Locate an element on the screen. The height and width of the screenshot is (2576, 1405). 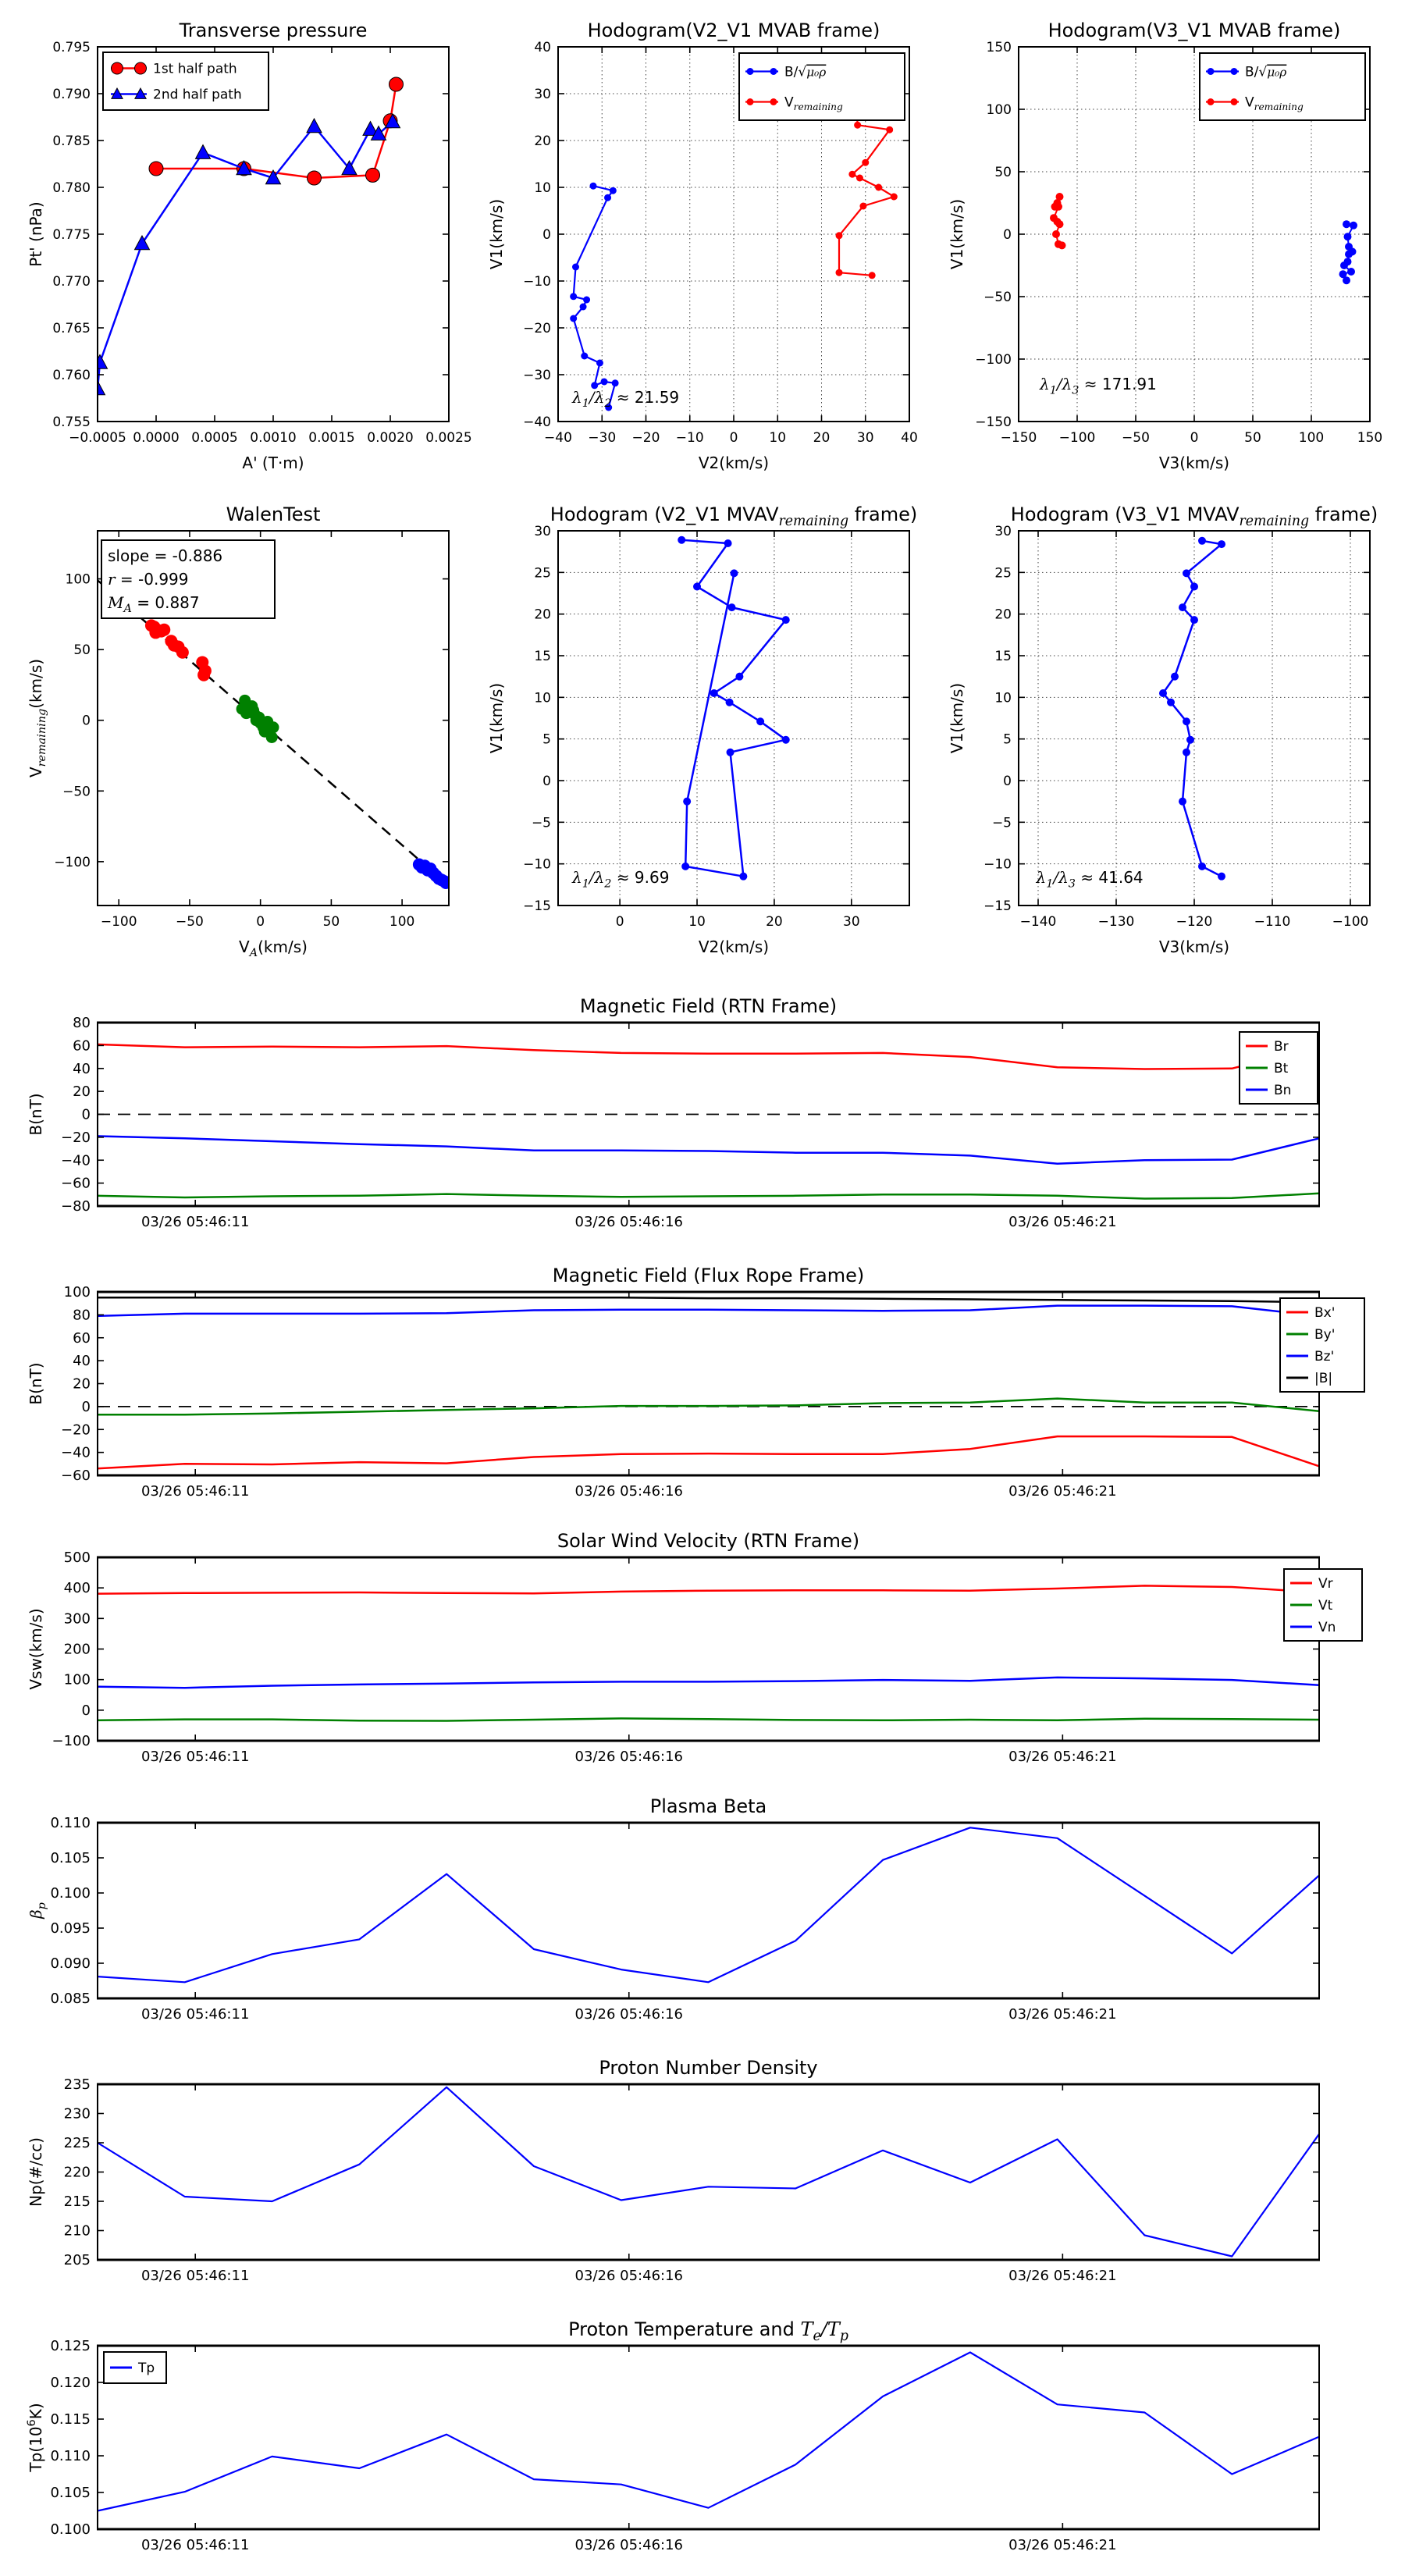
hodogram-v2v1-mvav-ylabel: V1(km/s) is located at coordinates (497, 718).